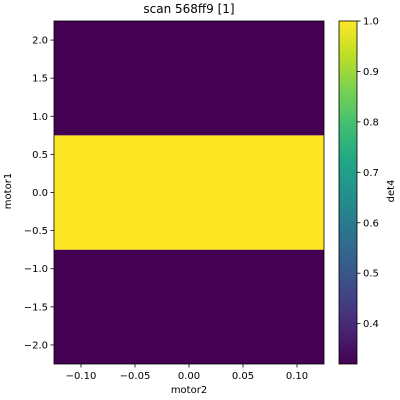 This screenshot has height=400, width=400. What do you see at coordinates (8, 191) in the screenshot?
I see `y-axis-label: motor1` at bounding box center [8, 191].